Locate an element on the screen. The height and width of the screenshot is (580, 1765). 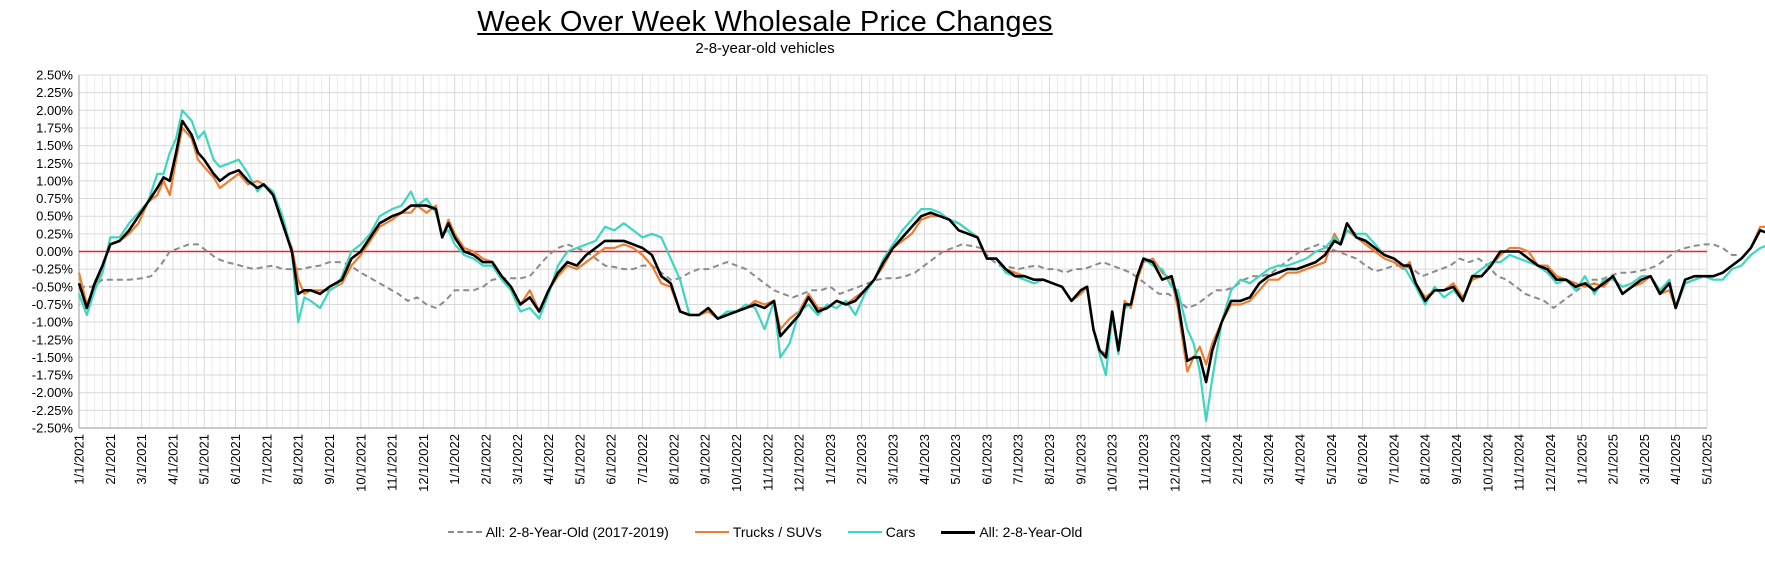
y-tick-label: 1.50% is located at coordinates (54, 145).